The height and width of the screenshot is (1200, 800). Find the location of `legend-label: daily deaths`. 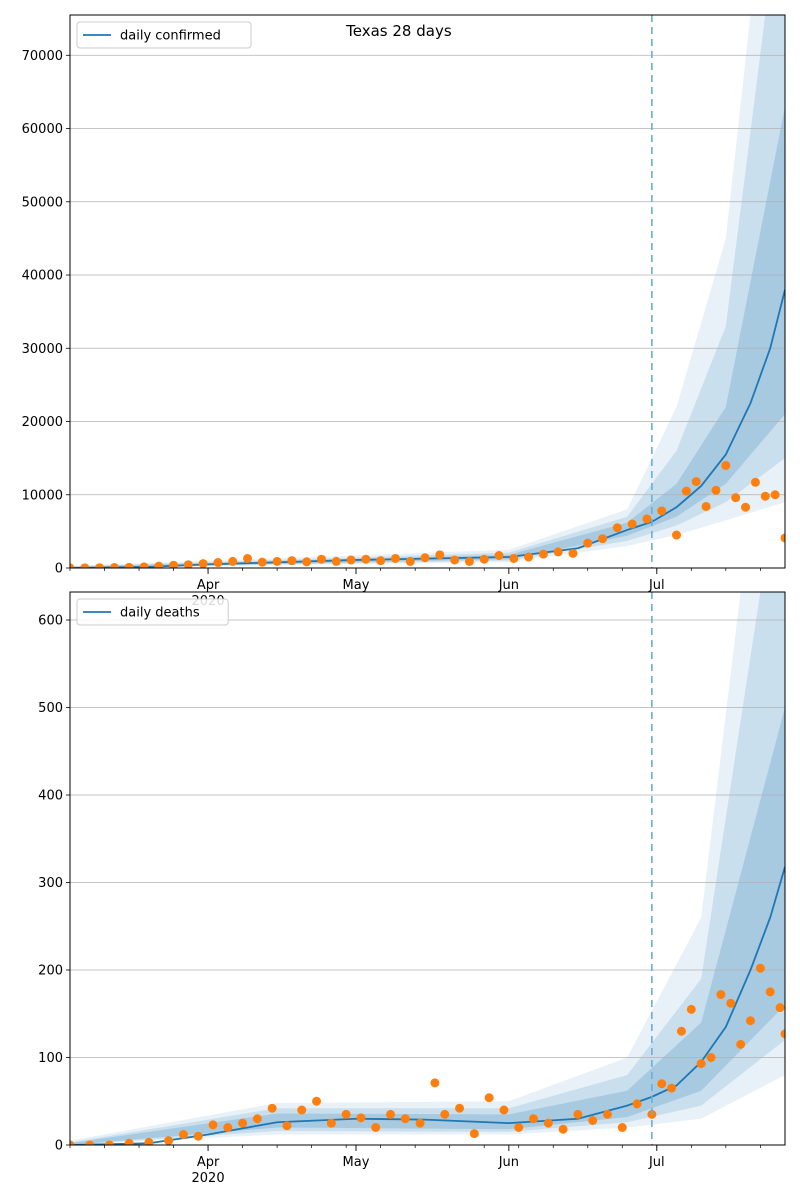

legend-label: daily deaths is located at coordinates (160, 613).